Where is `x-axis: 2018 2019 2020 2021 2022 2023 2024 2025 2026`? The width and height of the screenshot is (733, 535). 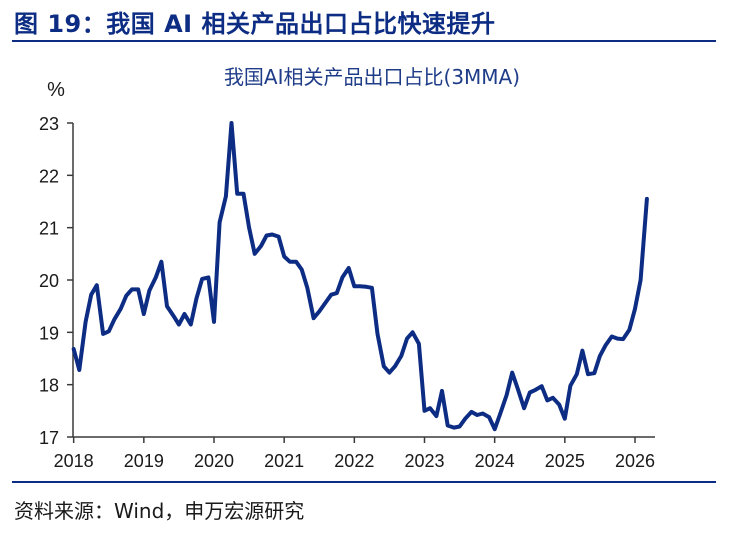
x-axis: 2018 2019 2020 2021 2022 2023 2024 2025 2026 is located at coordinates (354, 454).